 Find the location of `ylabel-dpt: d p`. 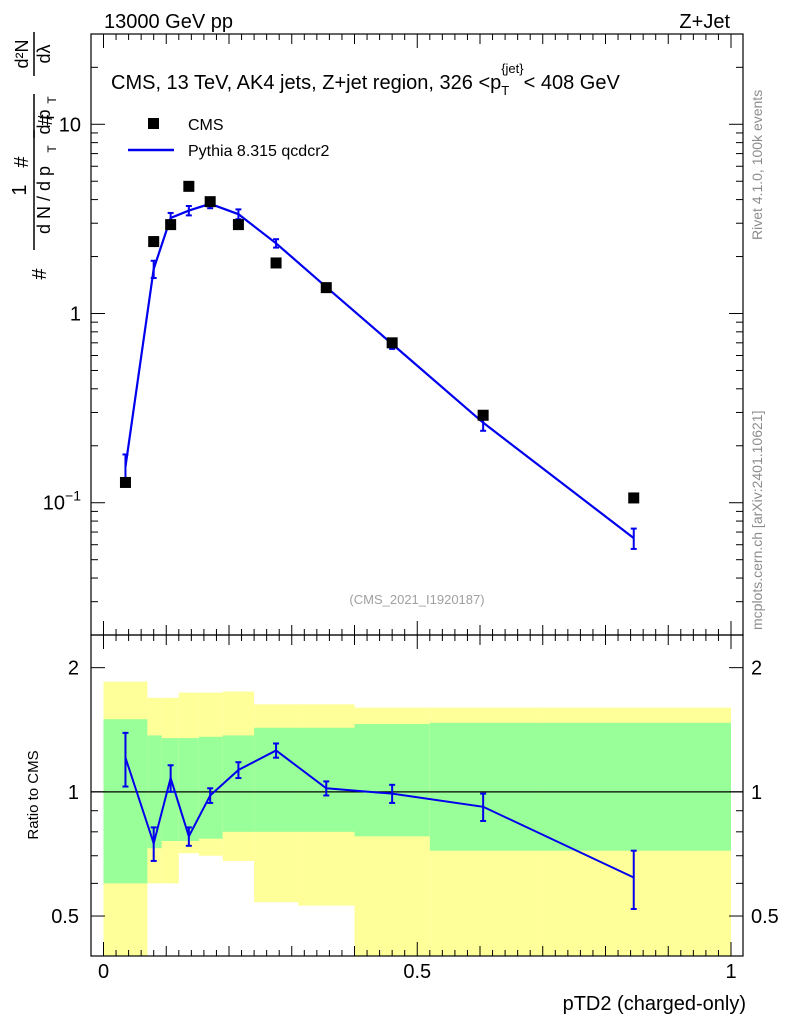

ylabel-dpt: d p is located at coordinates (44, 121).